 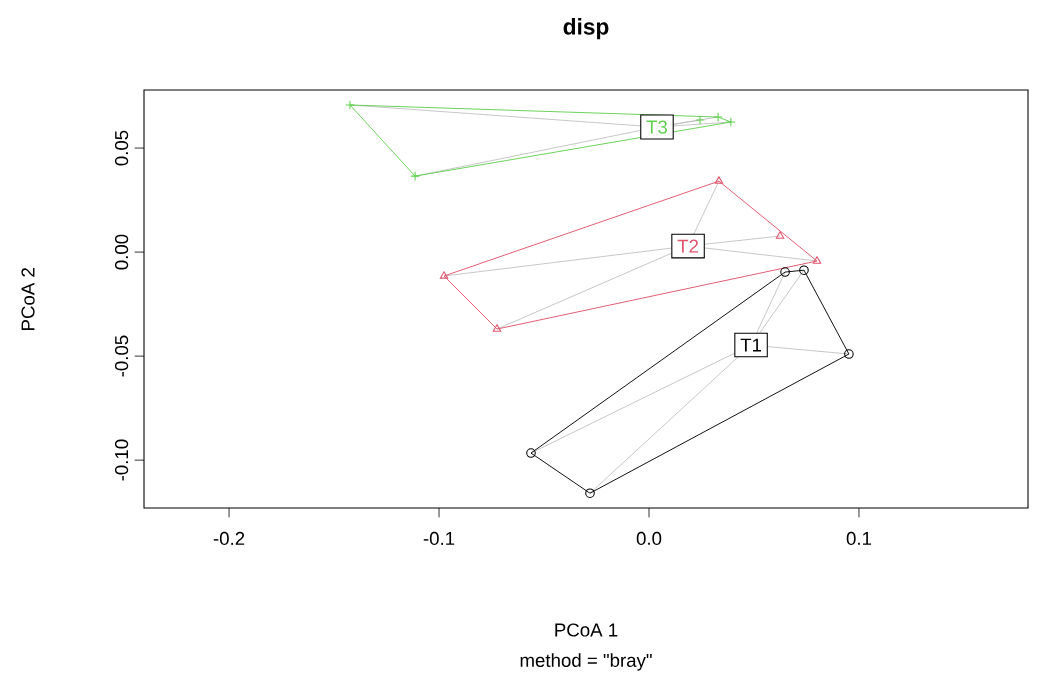 What do you see at coordinates (121, 460) in the screenshot?
I see `y-tick-label: -0.10` at bounding box center [121, 460].